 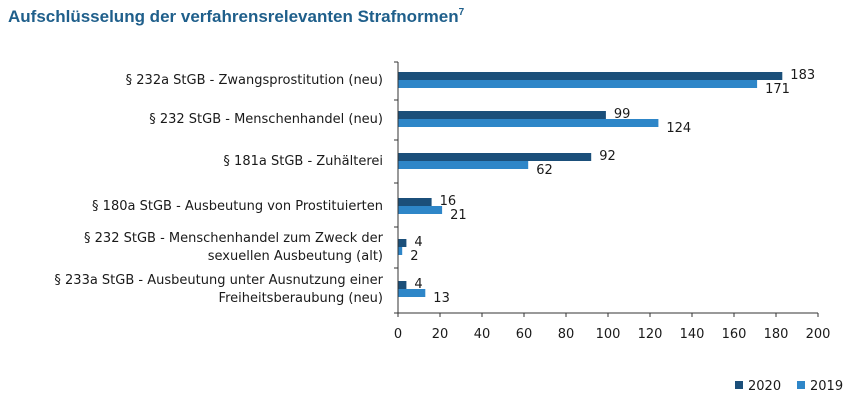 I want to click on data-label-2019-1: 124, so click(x=678, y=128).